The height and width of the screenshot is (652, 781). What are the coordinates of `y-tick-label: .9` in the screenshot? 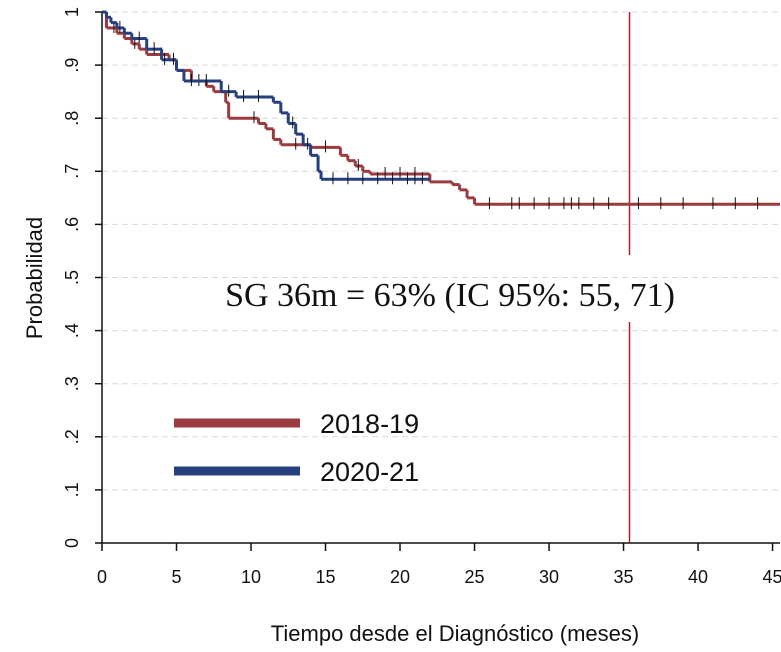 It's located at (72, 65).